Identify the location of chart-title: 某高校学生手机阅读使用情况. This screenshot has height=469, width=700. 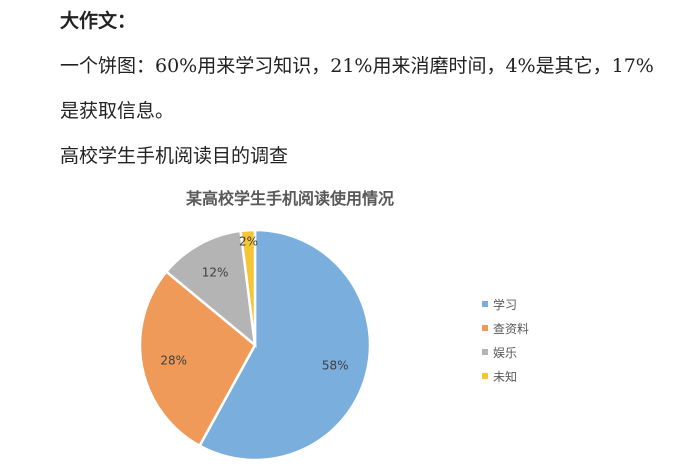
(289, 198).